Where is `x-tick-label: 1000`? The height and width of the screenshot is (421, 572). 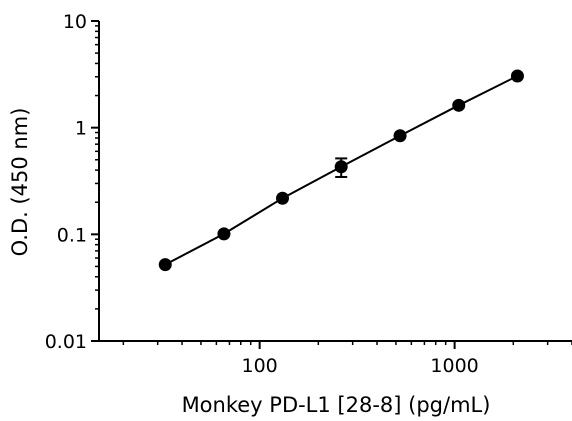
x-tick-label: 1000 is located at coordinates (454, 366).